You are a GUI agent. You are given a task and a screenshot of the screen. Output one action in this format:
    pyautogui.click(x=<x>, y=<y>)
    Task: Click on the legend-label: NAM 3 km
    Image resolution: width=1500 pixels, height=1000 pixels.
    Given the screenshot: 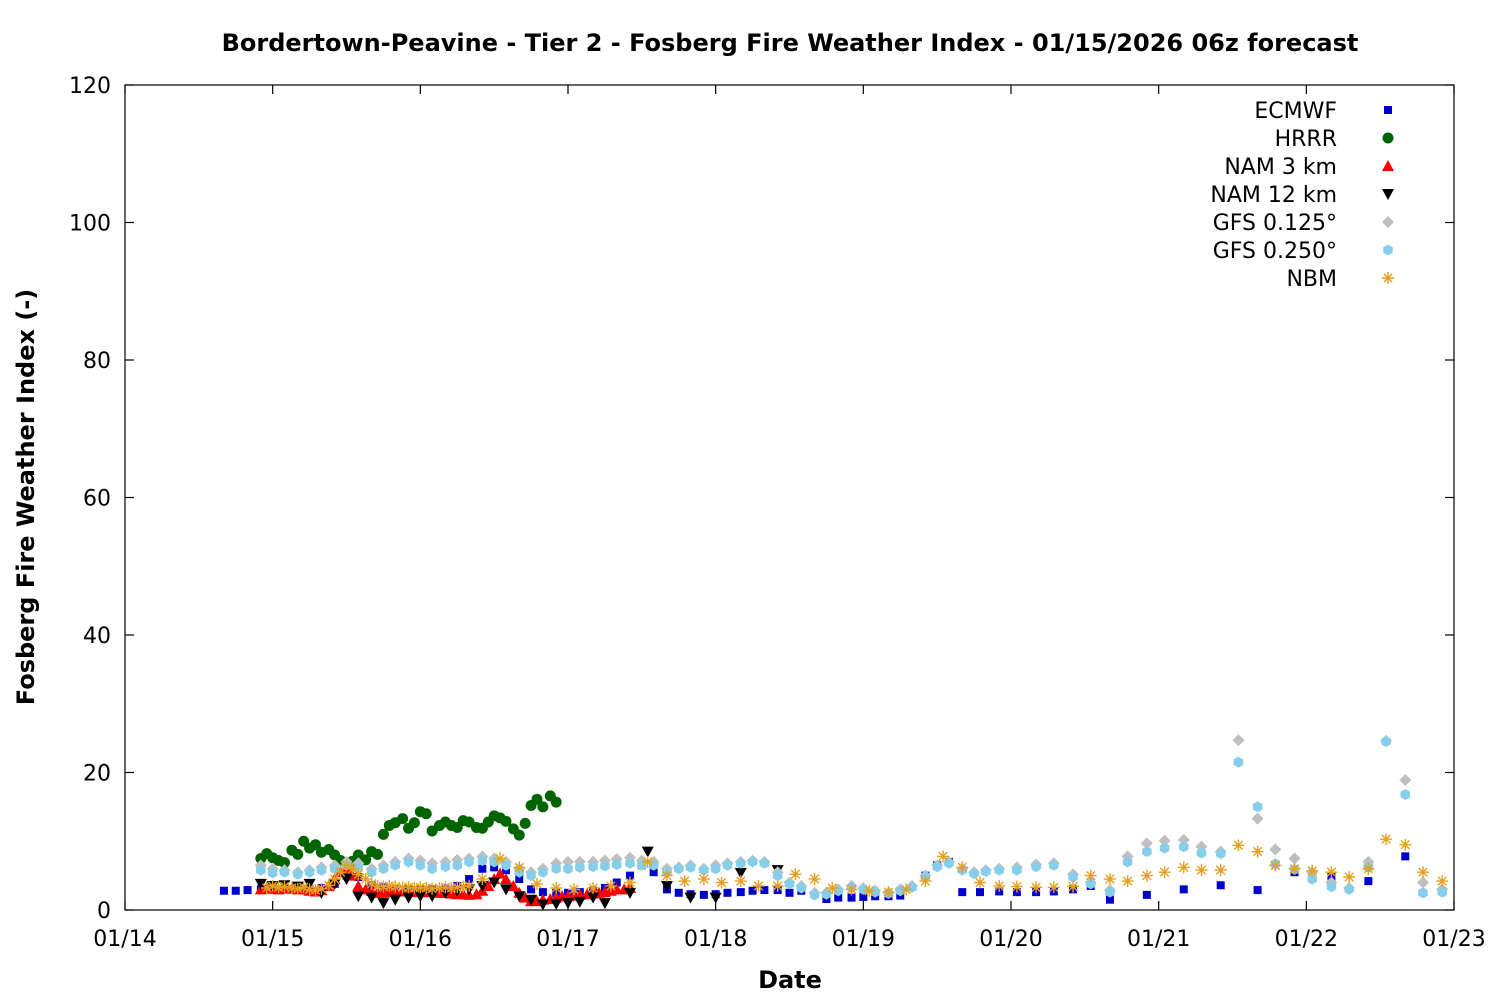 What is the action you would take?
    pyautogui.click(x=1280, y=167)
    